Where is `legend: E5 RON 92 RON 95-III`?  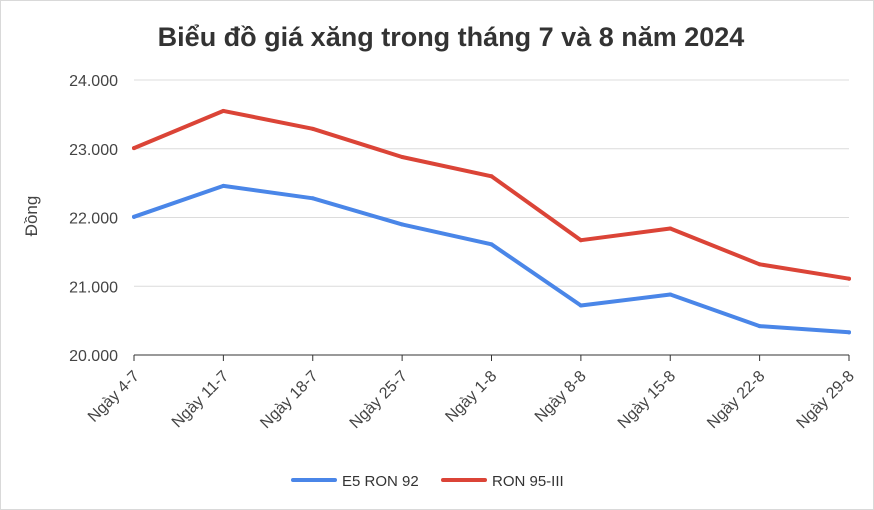 legend: E5 RON 92 RON 95-III is located at coordinates (427, 481).